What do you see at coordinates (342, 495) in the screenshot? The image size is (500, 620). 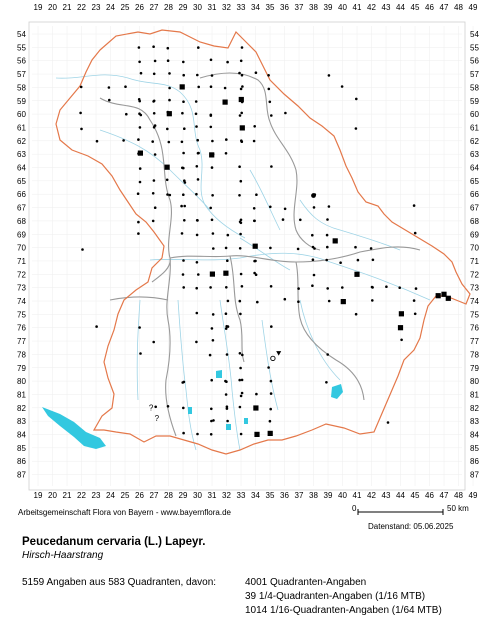 I see `x-tick-label-bottom: 40` at bounding box center [342, 495].